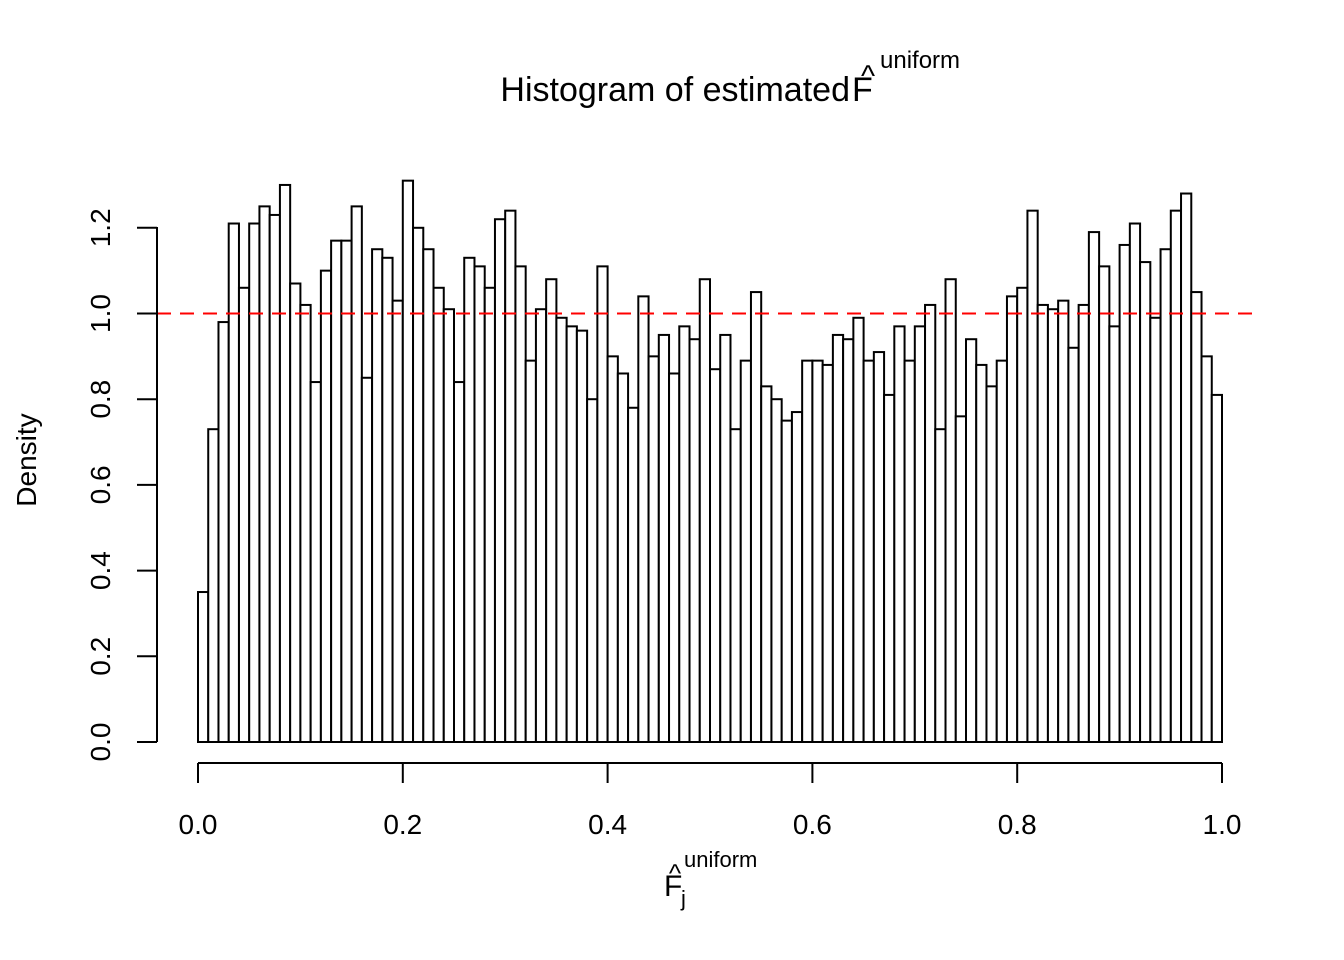  I want to click on chart-title-symbol: F, so click(862, 90).